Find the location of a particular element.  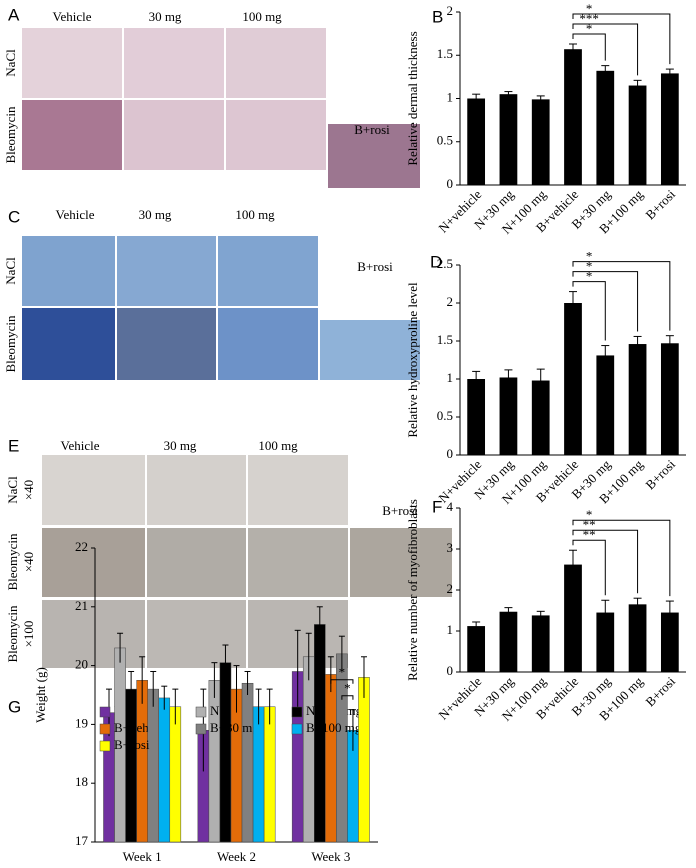

legend-label: B+100 mg is located at coordinates (334, 727).